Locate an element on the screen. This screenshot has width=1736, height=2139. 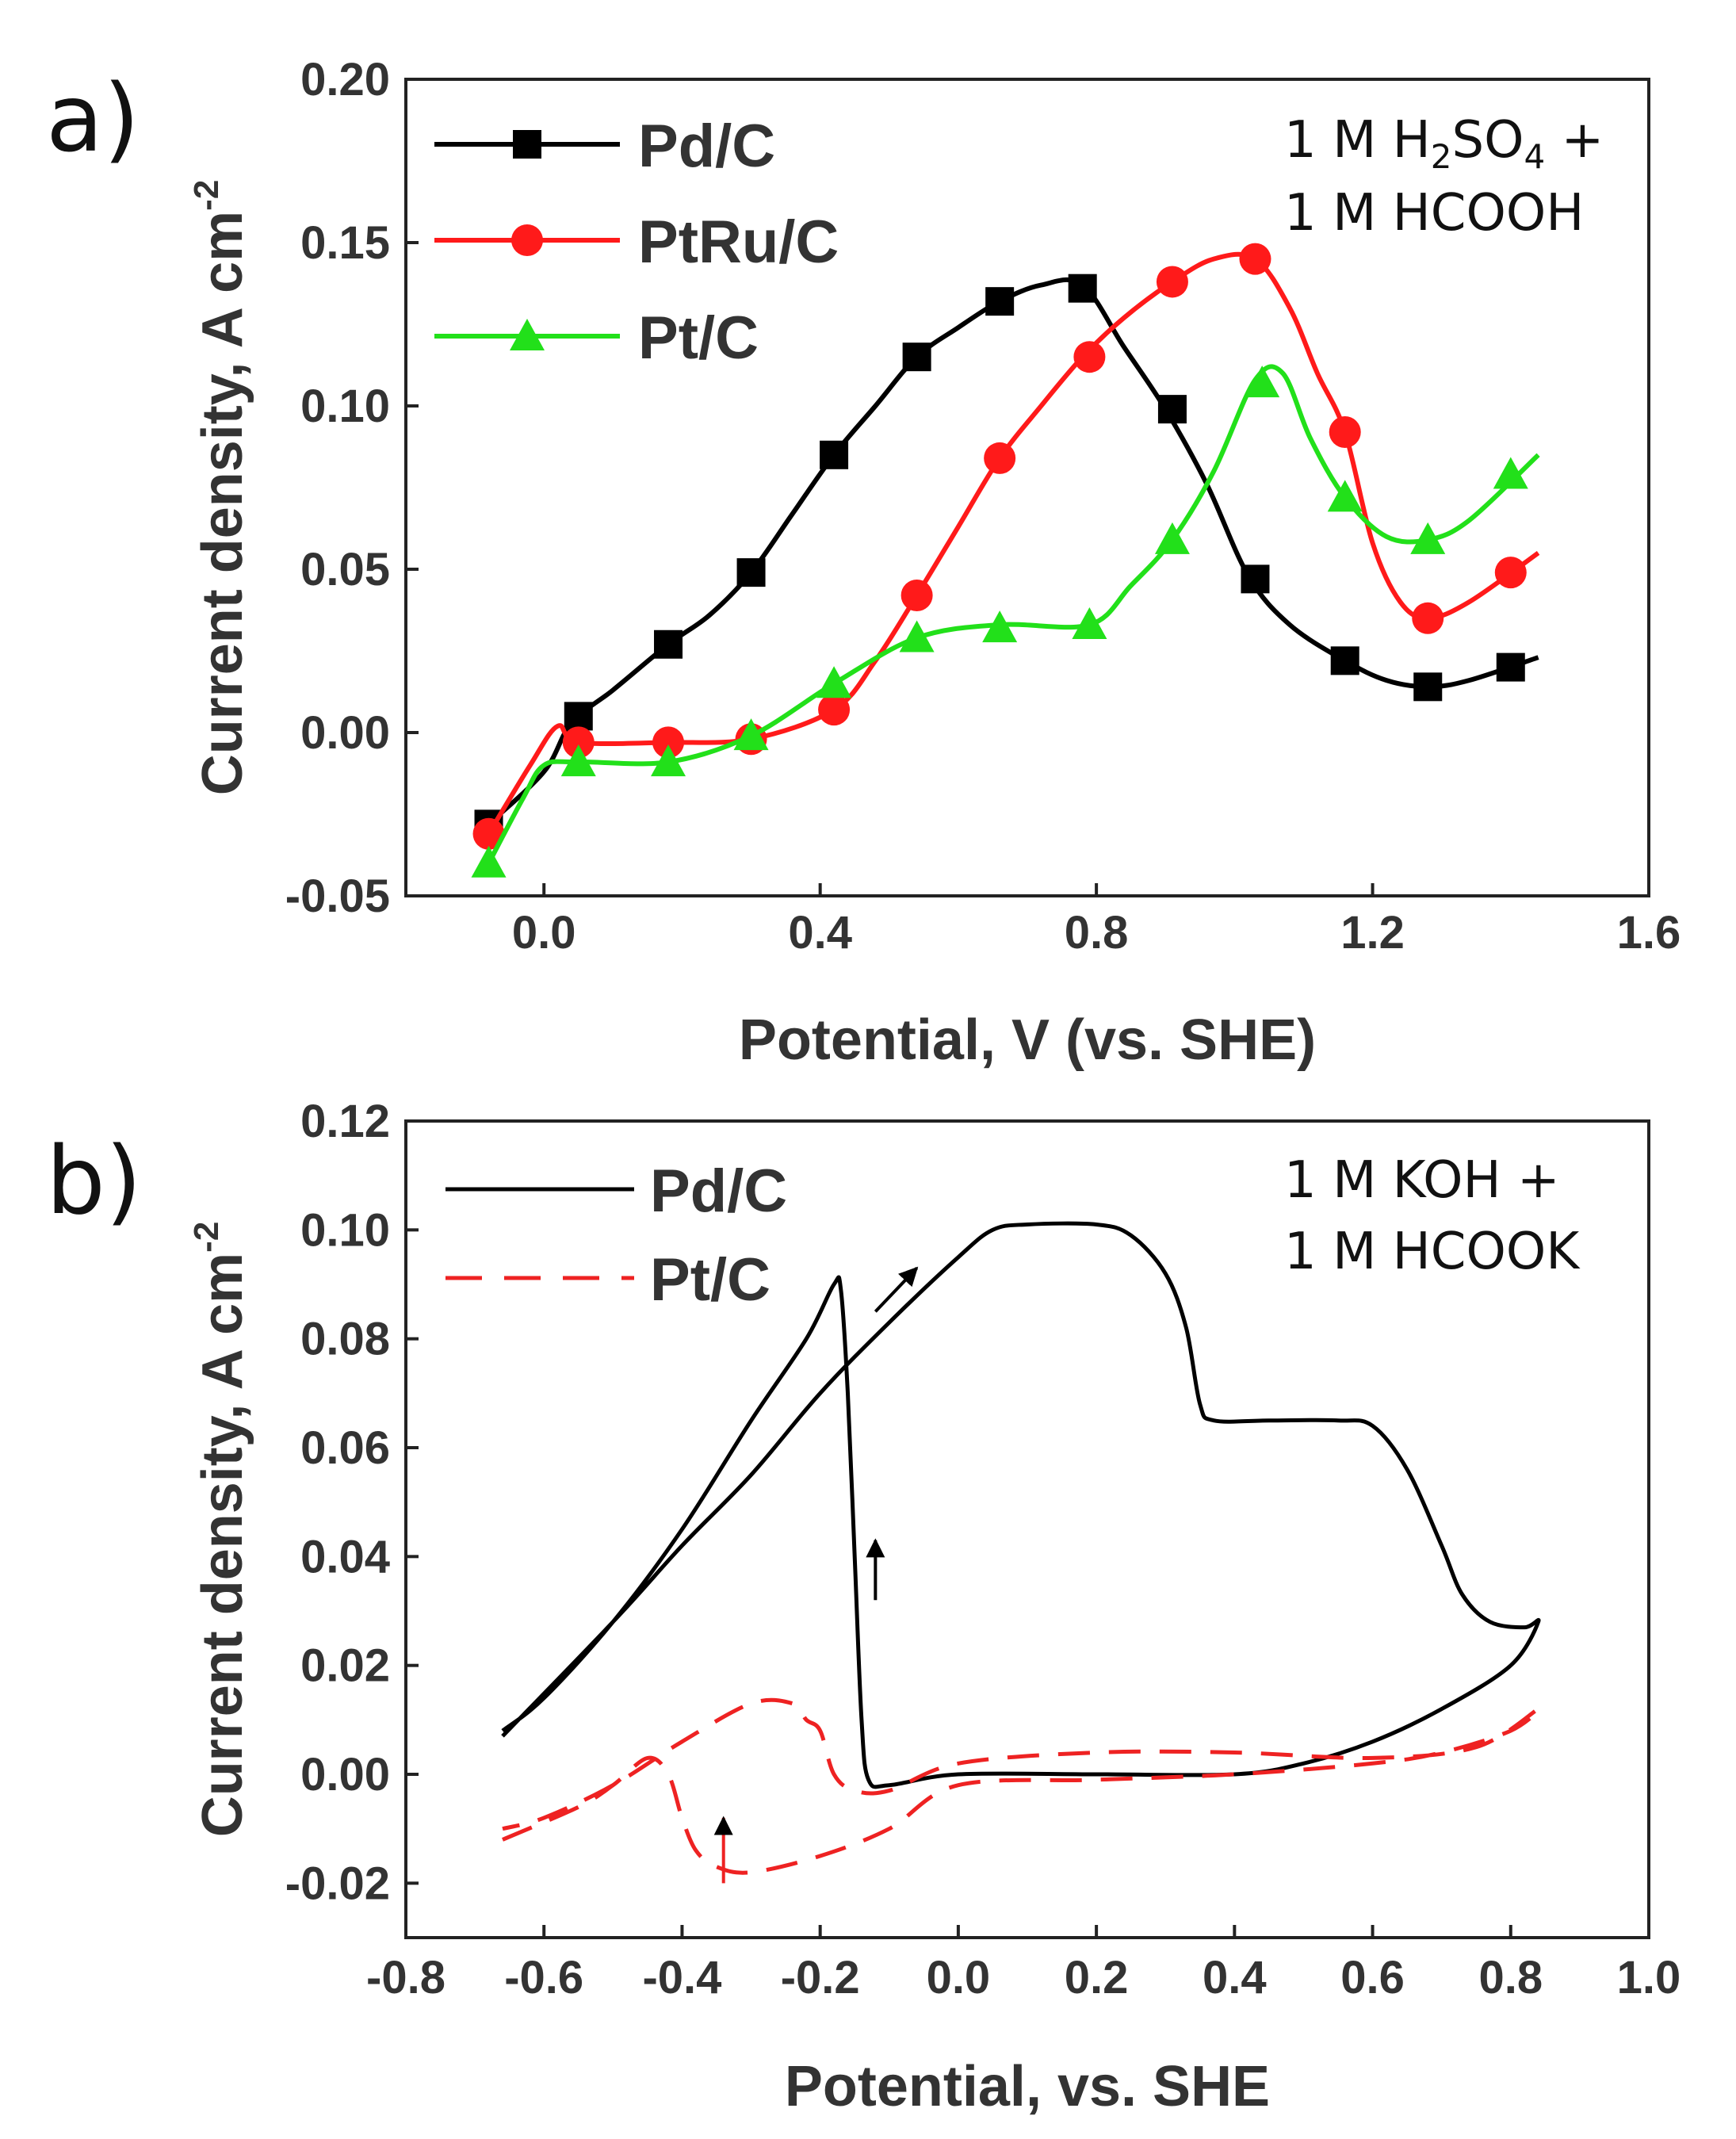
annotation-line1: 1 M KOH + is located at coordinates (1422, 1180).